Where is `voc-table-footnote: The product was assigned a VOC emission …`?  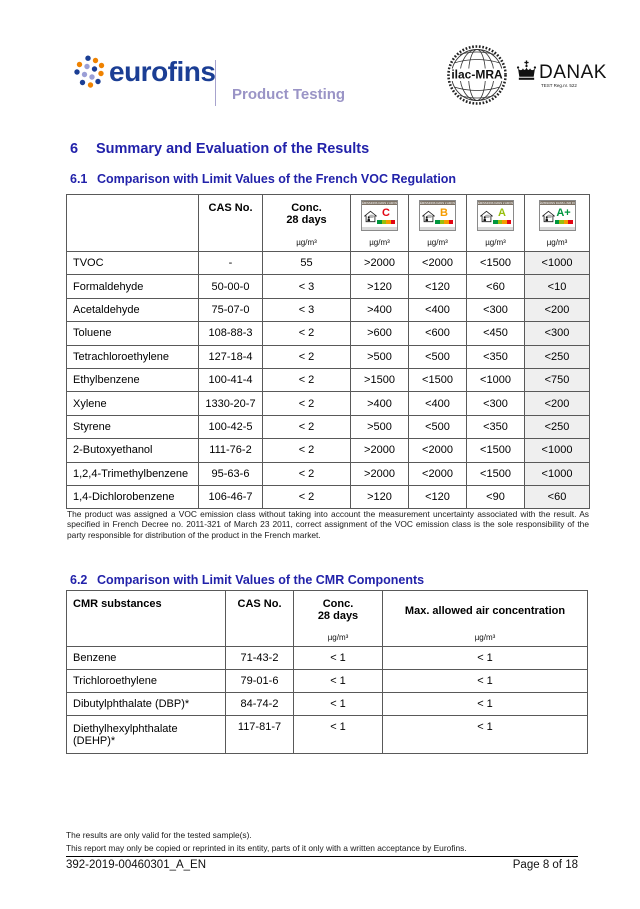
voc-table-footnote: The product was assigned a VOC emission … is located at coordinates (328, 524).